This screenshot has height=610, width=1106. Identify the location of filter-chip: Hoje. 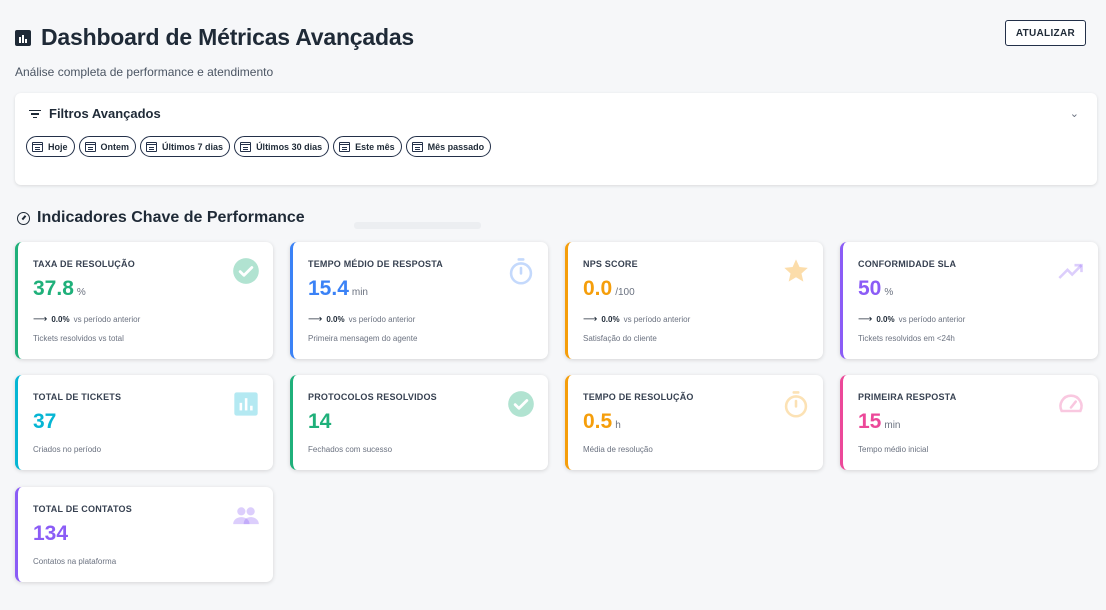
(50, 146).